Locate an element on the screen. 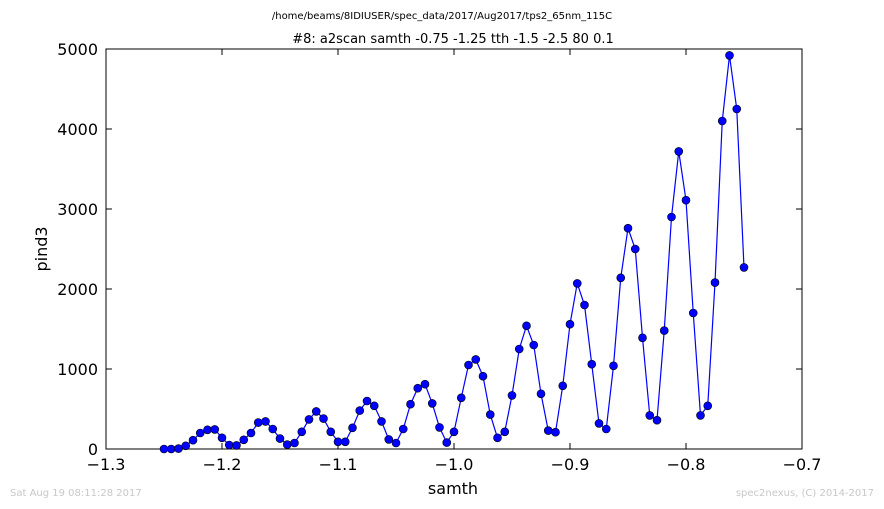 This screenshot has height=509, width=884. y-tick-label: 3000 is located at coordinates (77, 209).